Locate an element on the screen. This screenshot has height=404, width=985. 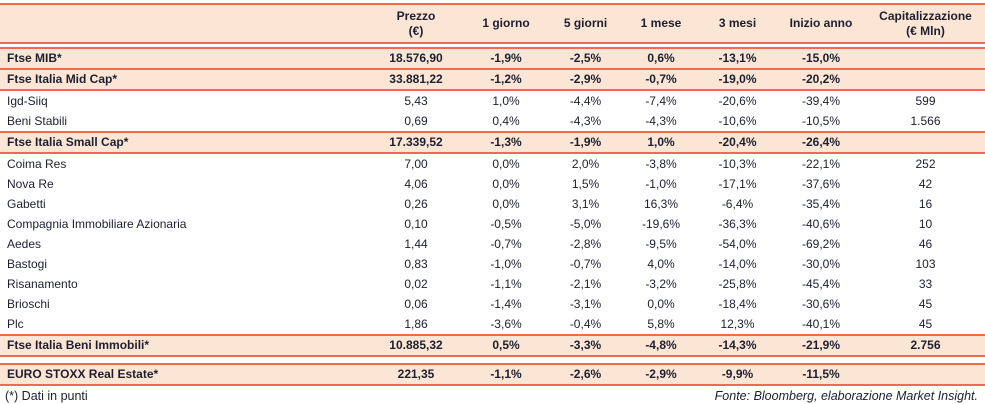
row-value: -20,2% is located at coordinates (821, 79).